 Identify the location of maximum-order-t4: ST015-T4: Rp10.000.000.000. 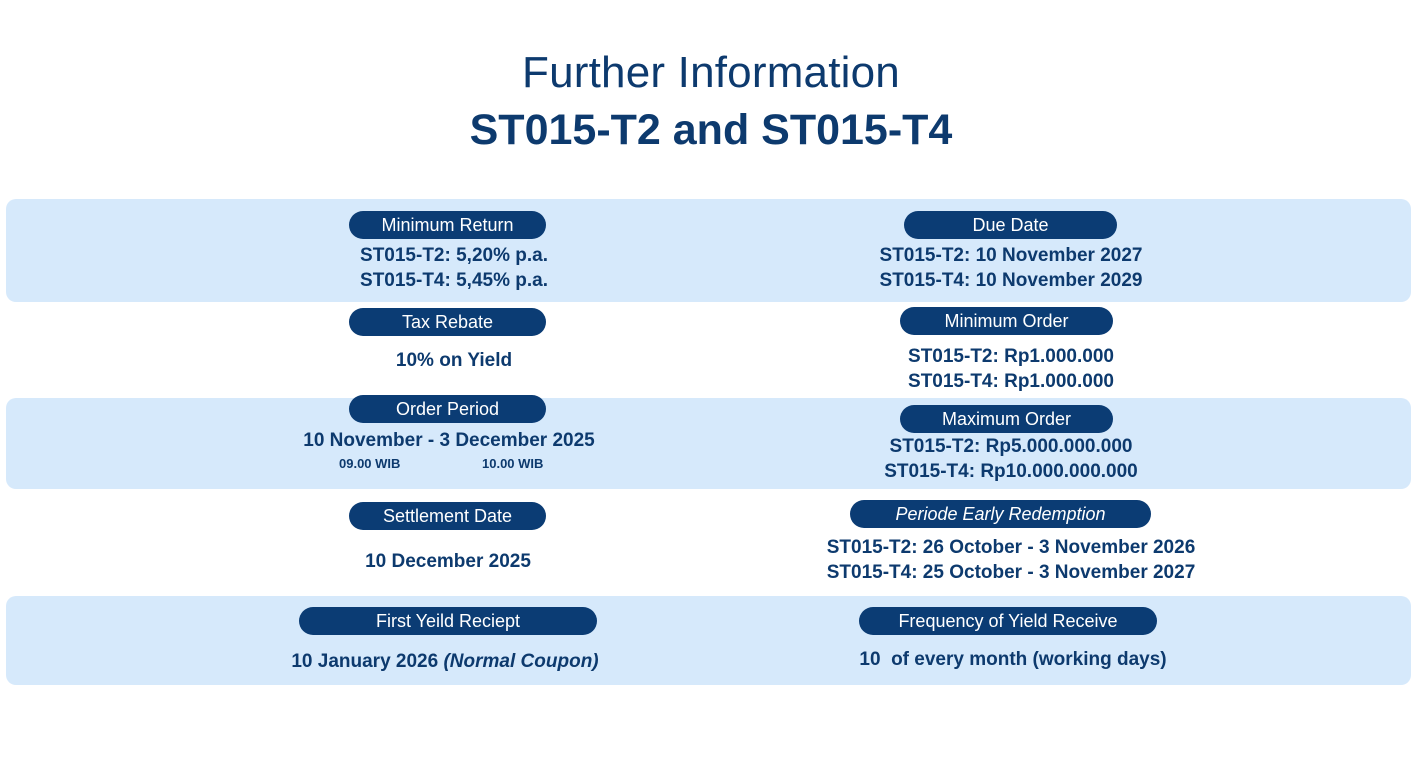
(1011, 471).